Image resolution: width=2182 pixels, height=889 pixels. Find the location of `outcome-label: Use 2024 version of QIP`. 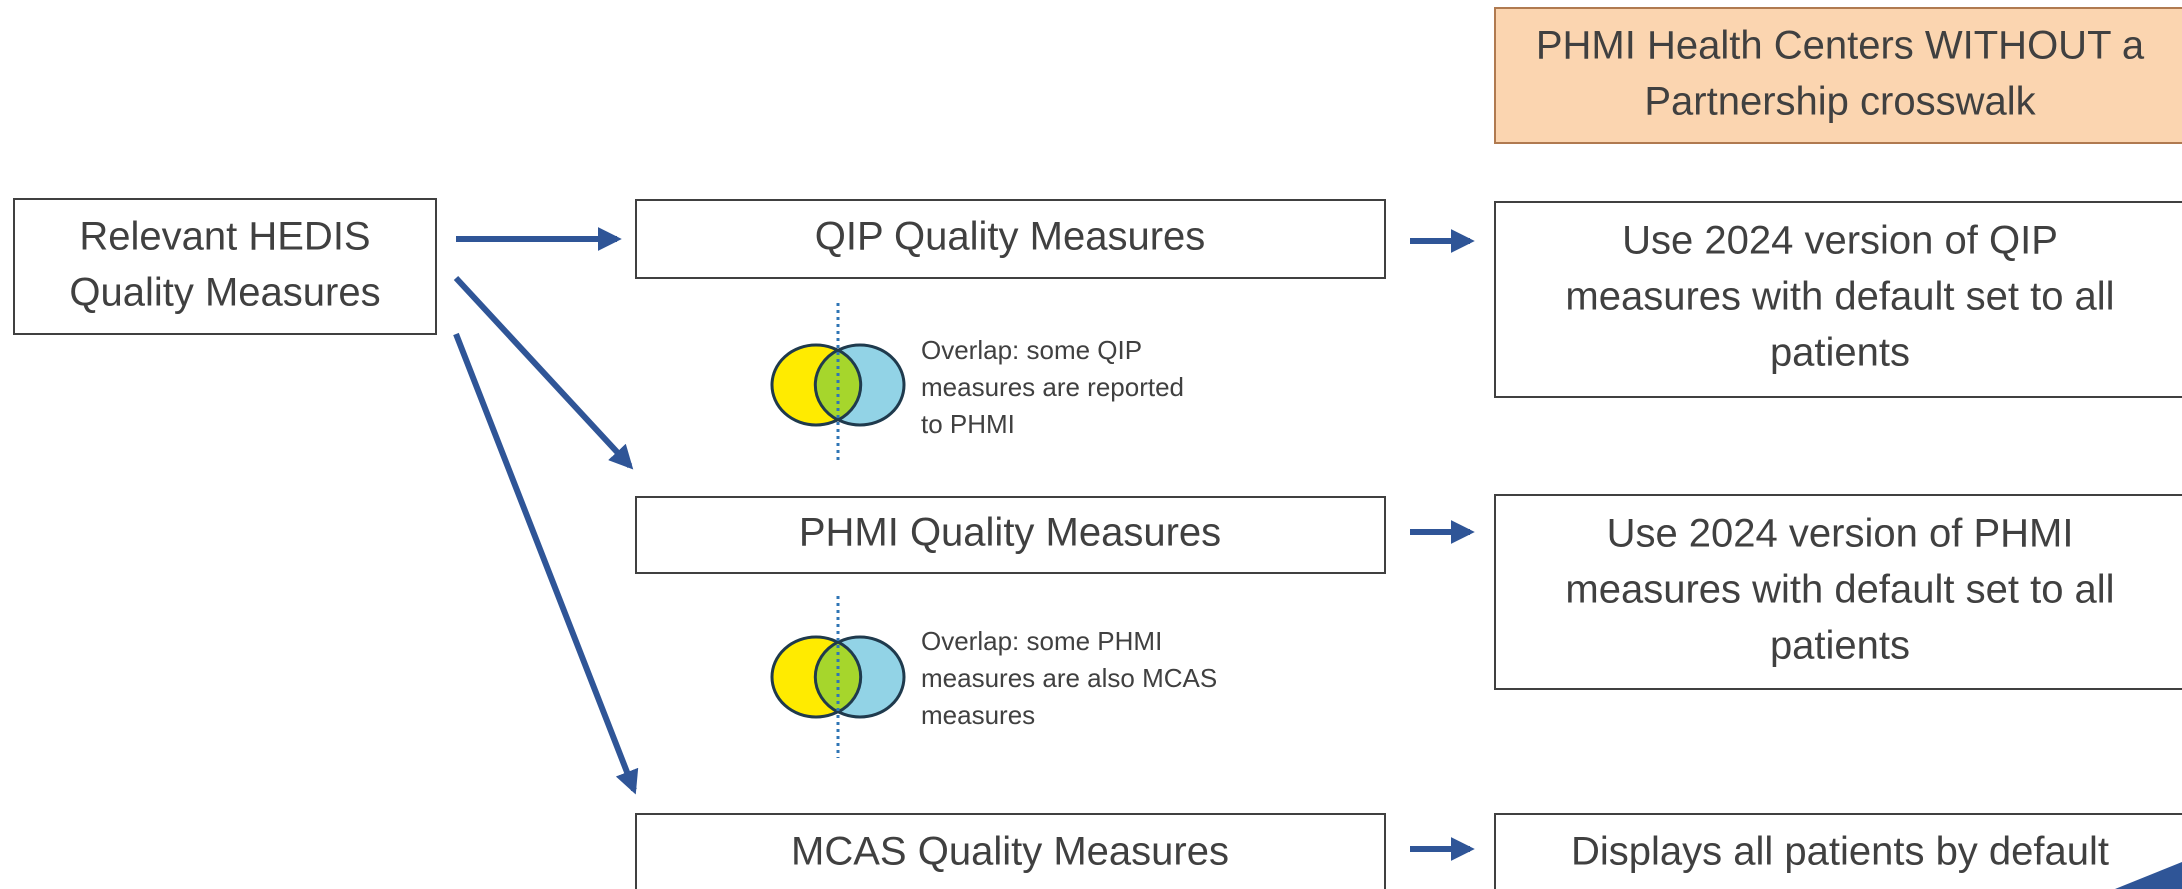

outcome-label: Use 2024 version of QIP is located at coordinates (1840, 241).